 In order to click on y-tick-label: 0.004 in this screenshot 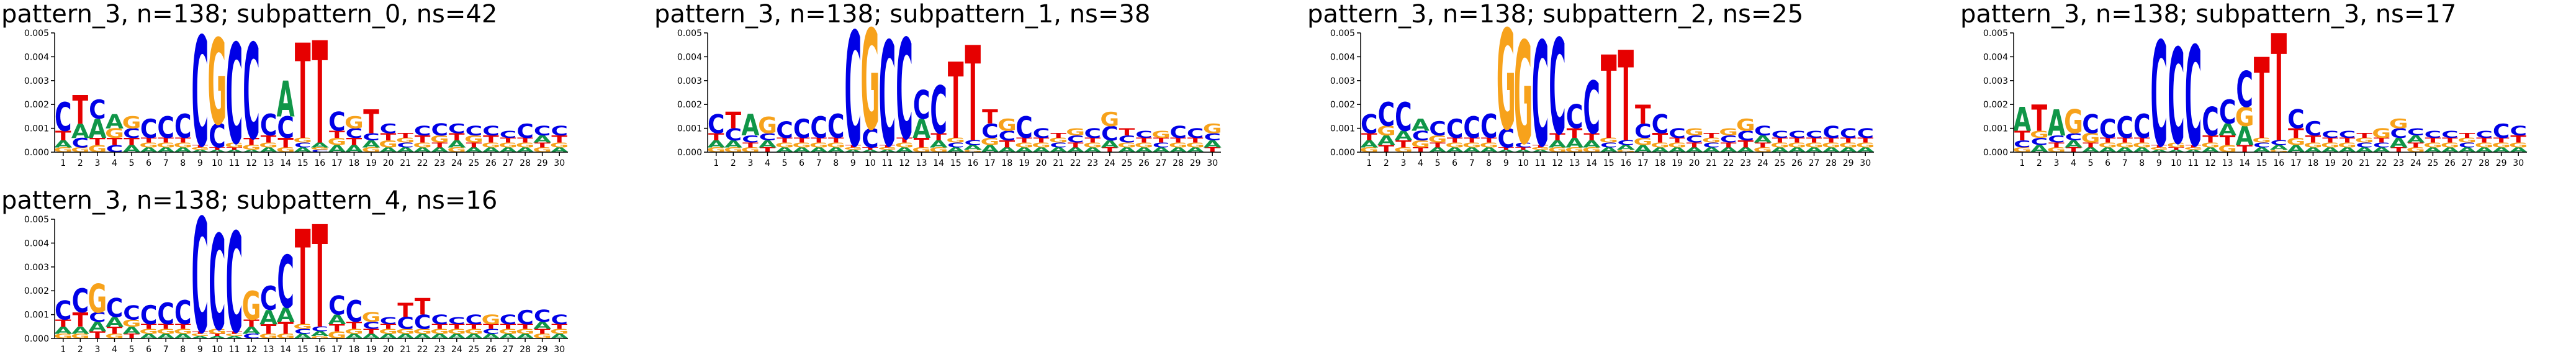, I will do `click(689, 57)`.